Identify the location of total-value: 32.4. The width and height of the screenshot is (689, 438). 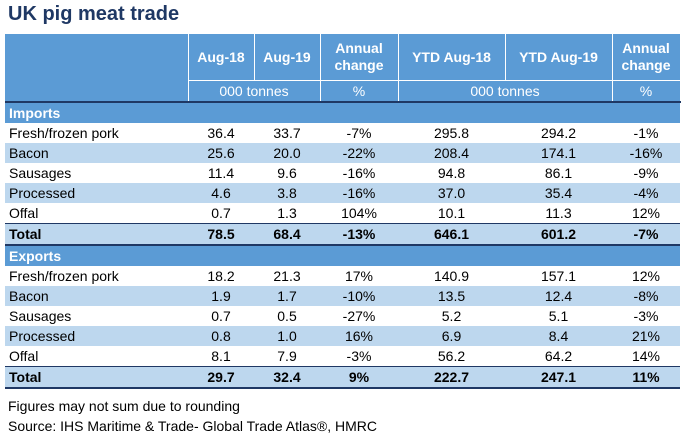
(287, 377).